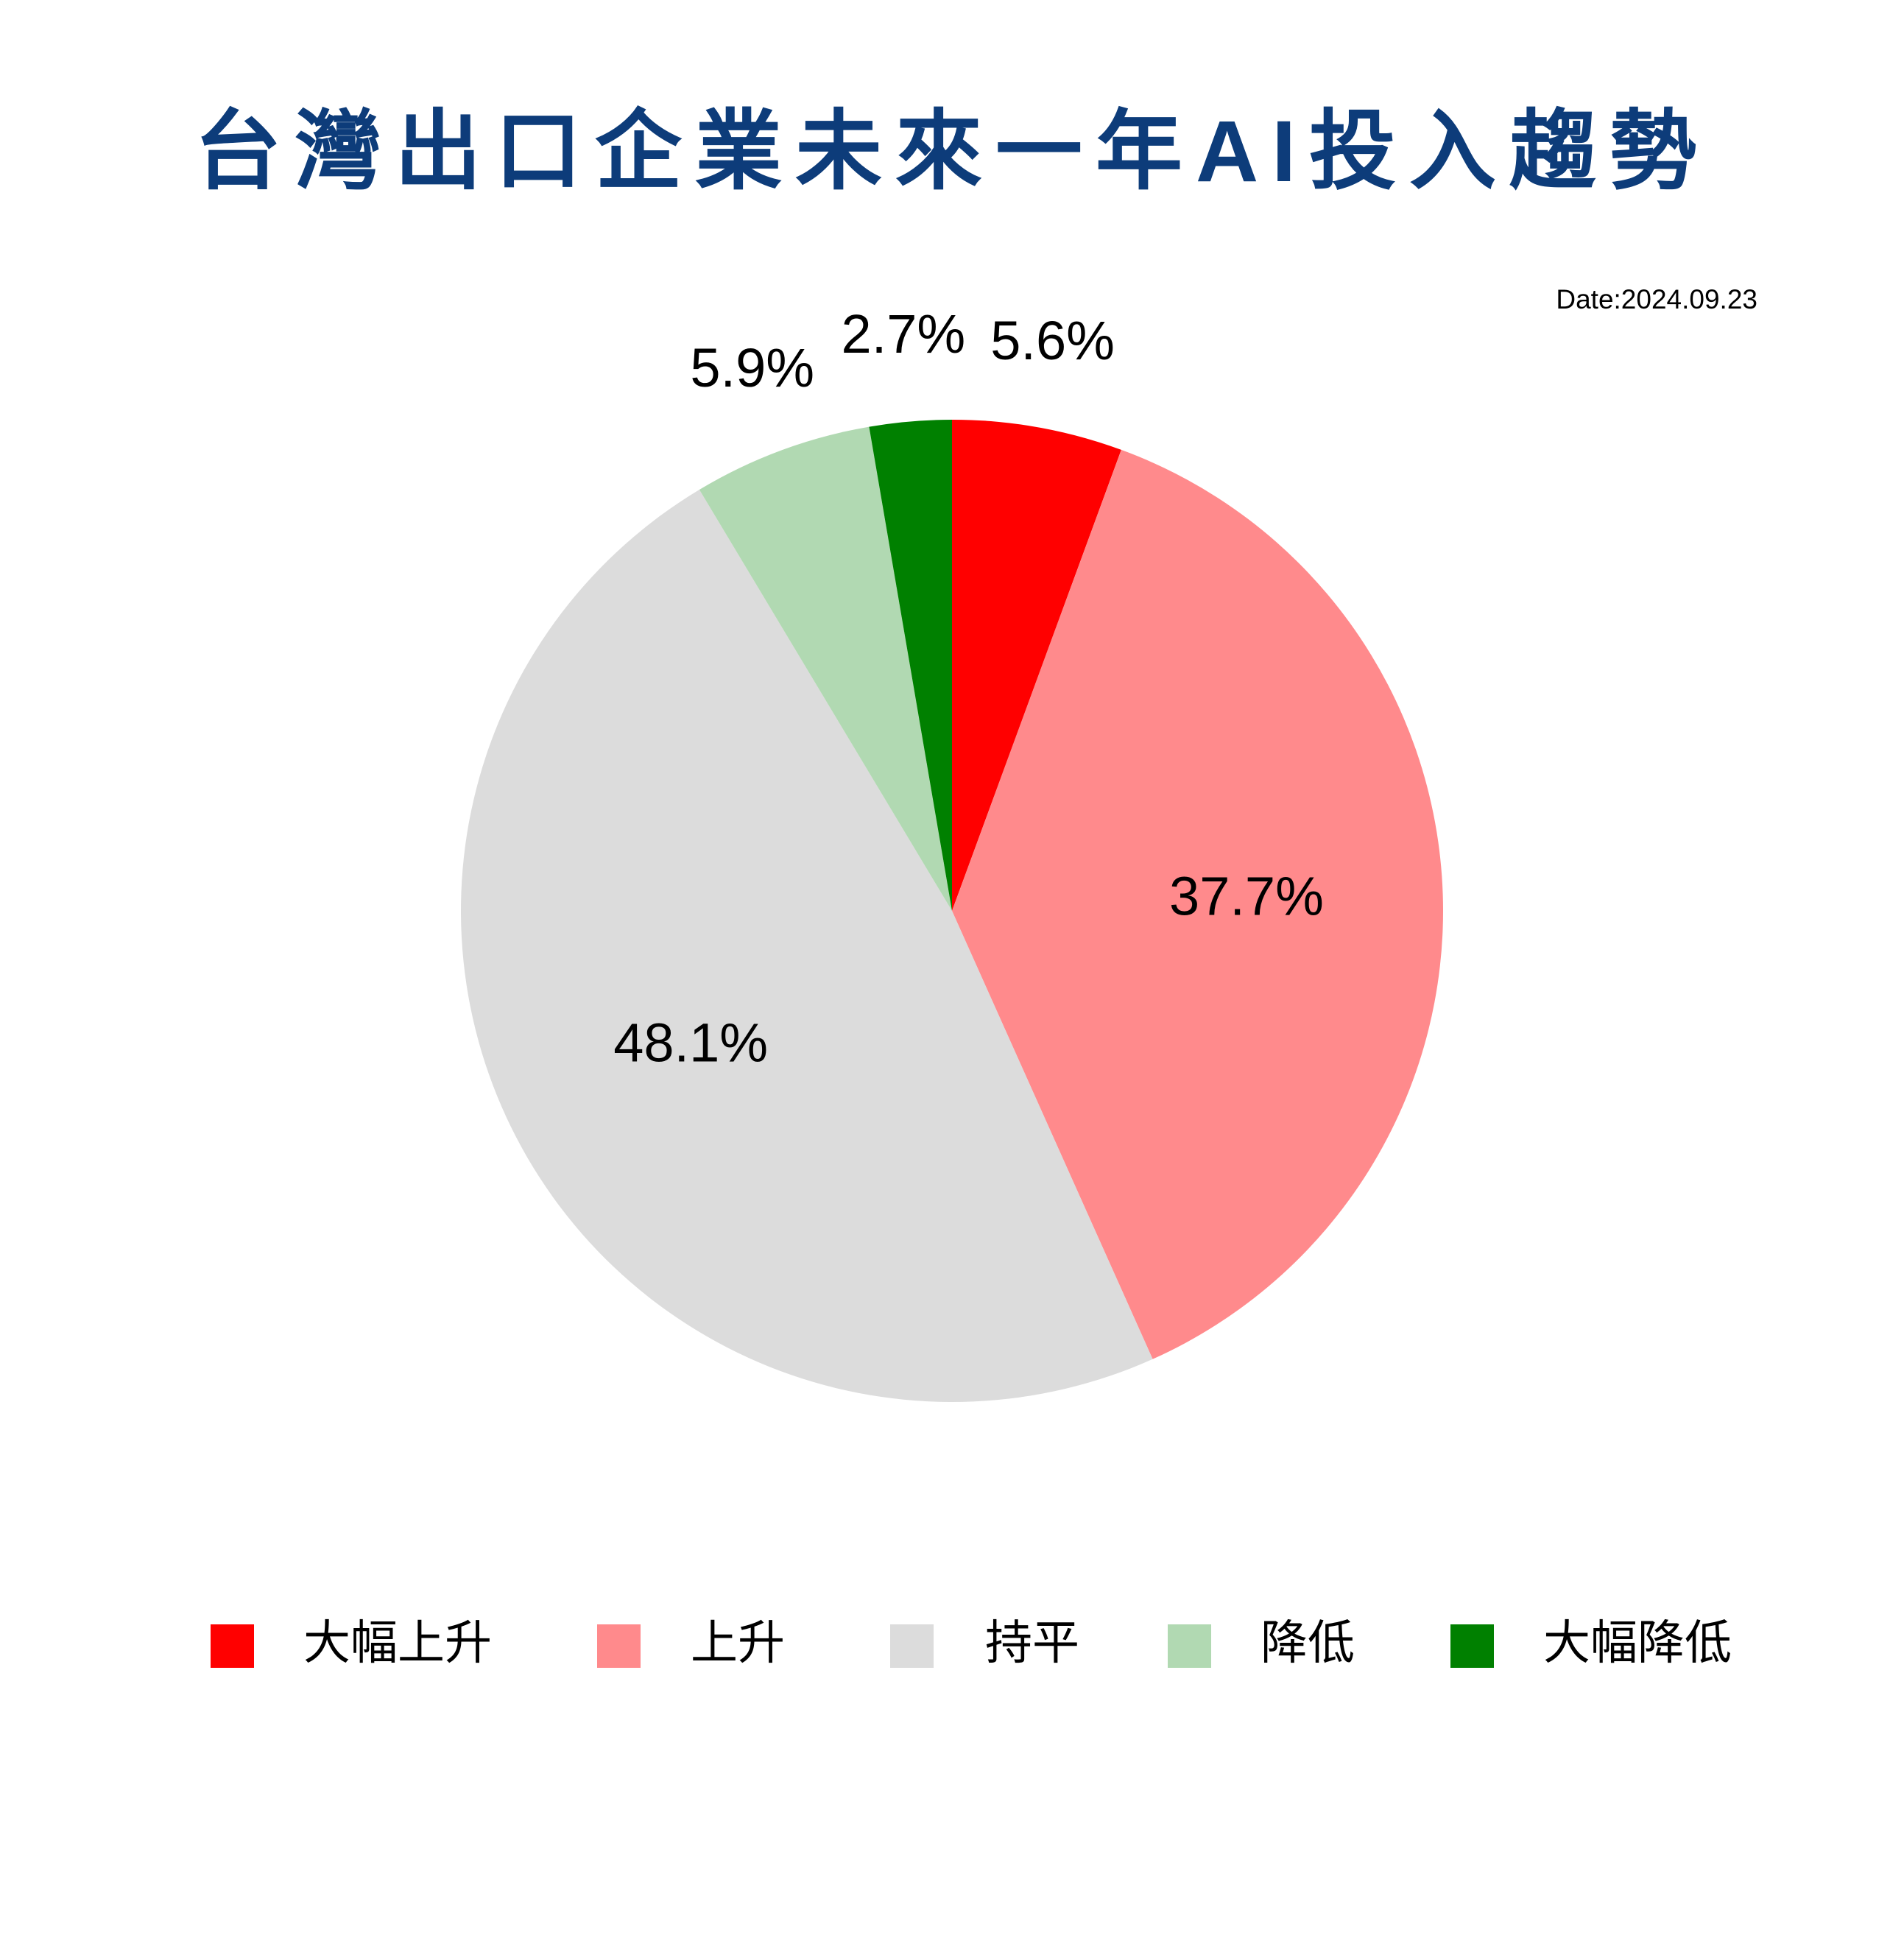 This screenshot has height=1941, width=1904. Describe the element at coordinates (752, 367) in the screenshot. I see `data-label: 5.9%` at that location.